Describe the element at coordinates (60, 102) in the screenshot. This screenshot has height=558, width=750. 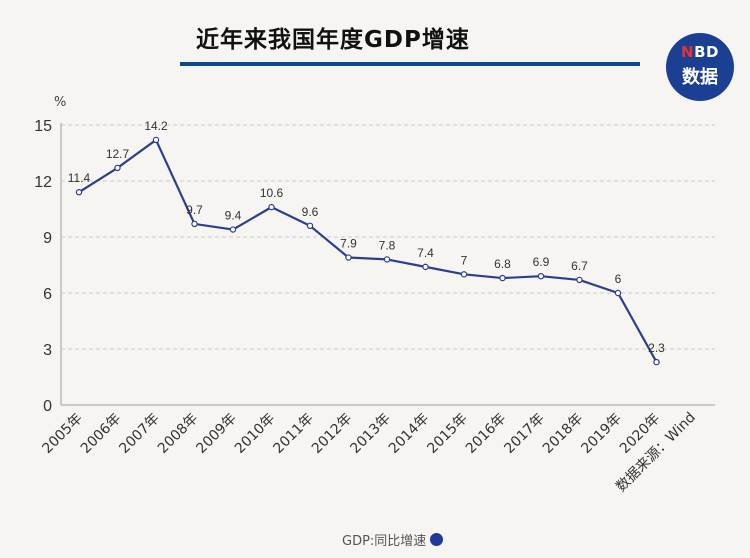
I see `y-unit-label: %` at that location.